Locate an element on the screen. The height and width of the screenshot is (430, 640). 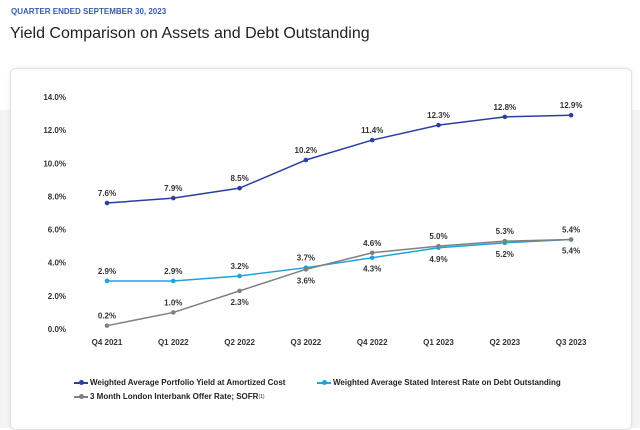
y-tick-label: 14.0% is located at coordinates (54, 97).